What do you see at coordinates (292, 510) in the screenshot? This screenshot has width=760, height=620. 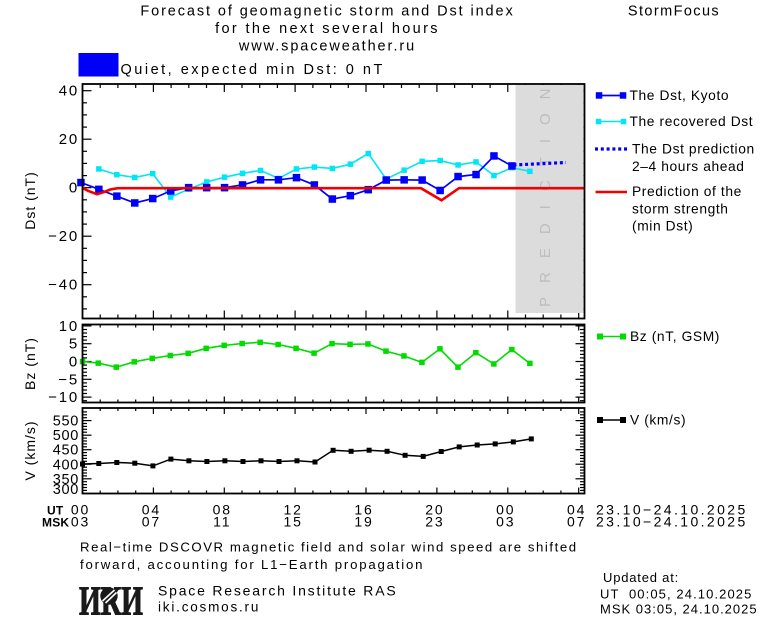 I see `svg-text: 12` at bounding box center [292, 510].